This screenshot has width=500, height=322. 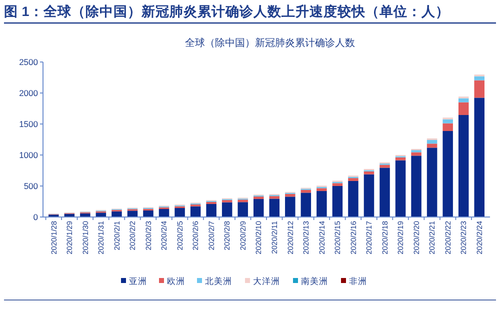 I want to click on legend-label: 非洲, so click(x=358, y=281).